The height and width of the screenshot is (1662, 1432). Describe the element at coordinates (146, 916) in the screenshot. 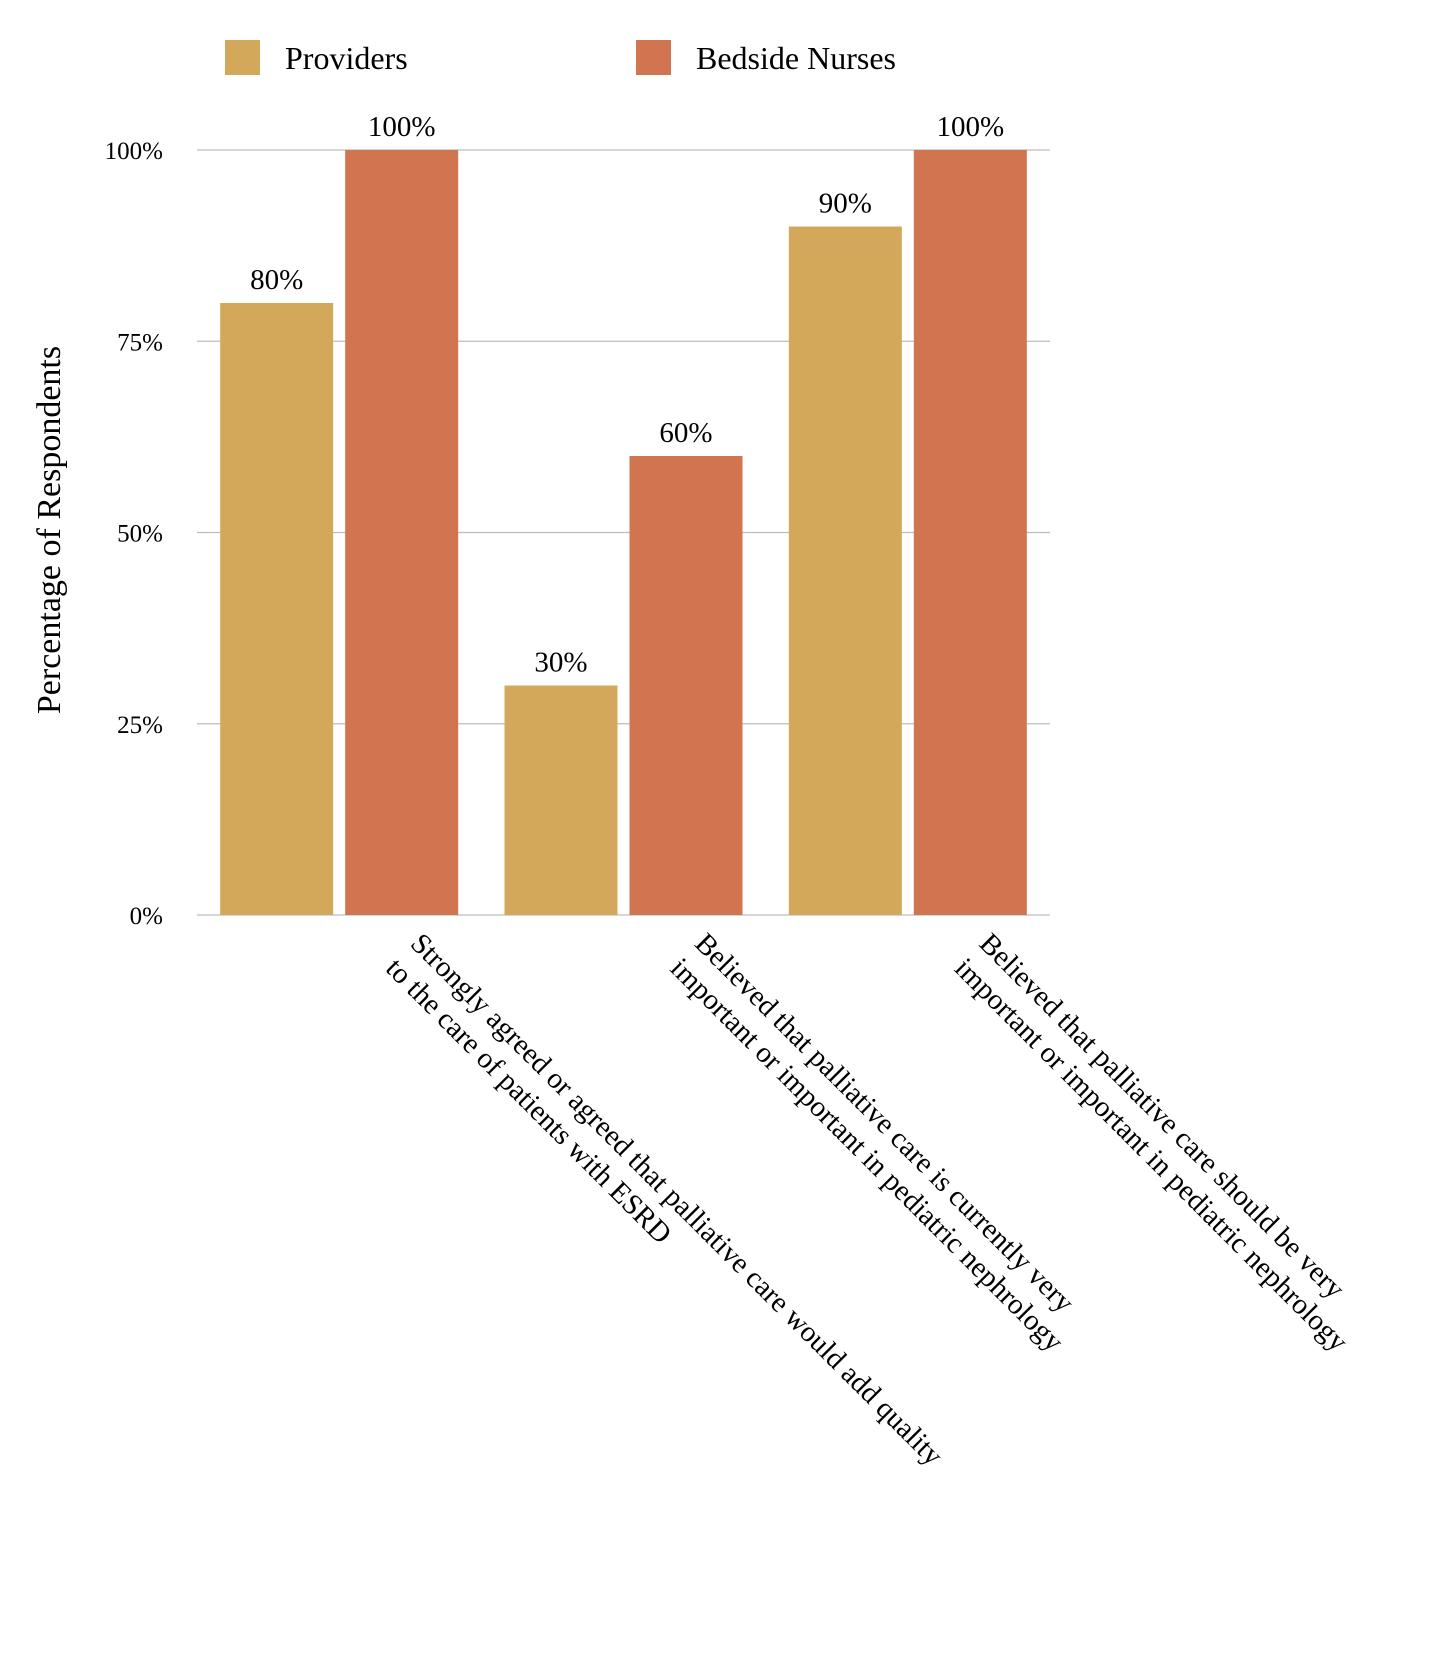

I see `y-tick-label: 0%` at that location.